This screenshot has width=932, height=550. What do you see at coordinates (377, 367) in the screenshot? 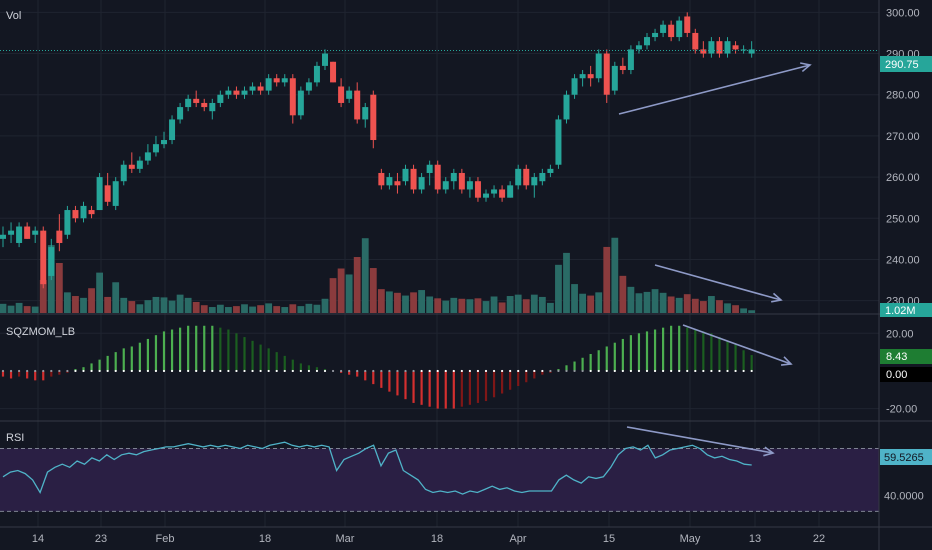
I see `squeeze-momentum-histogram` at bounding box center [377, 367].